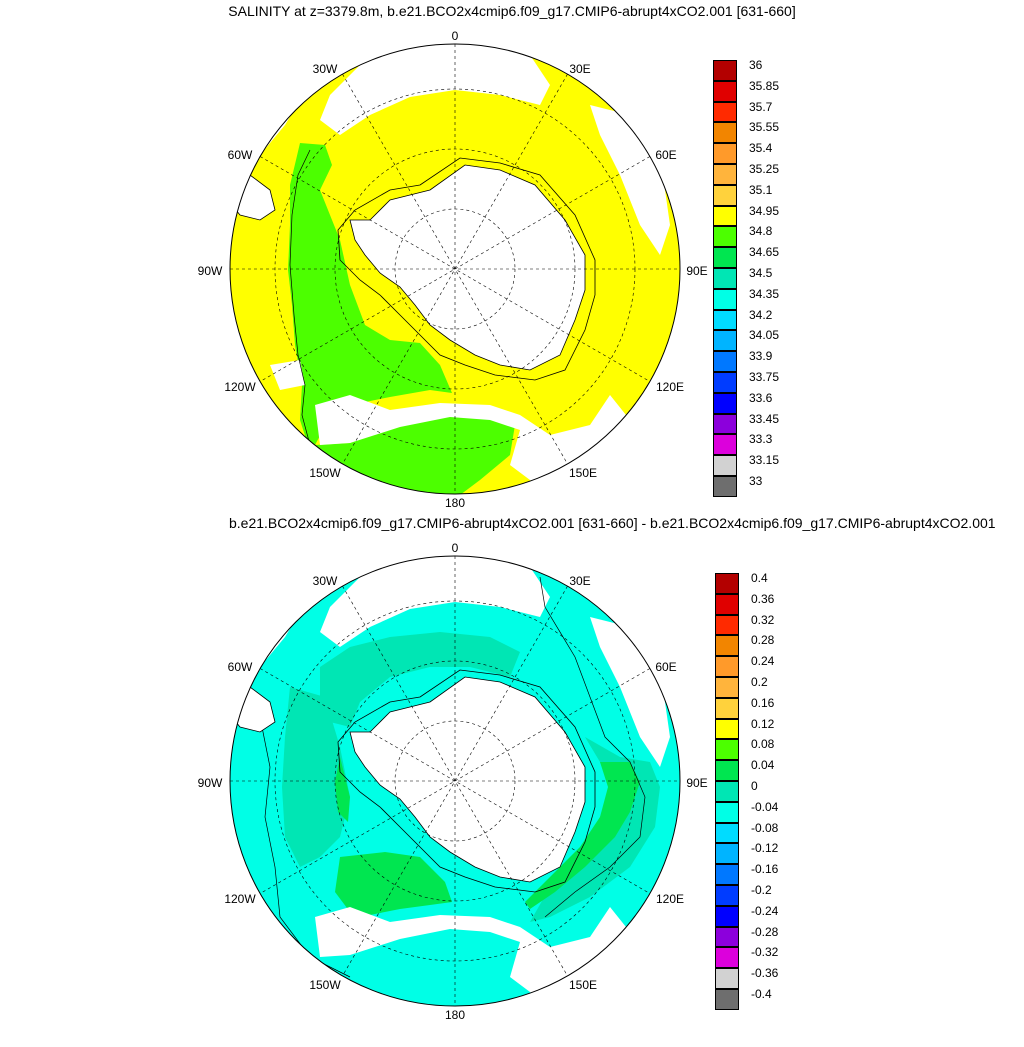  What do you see at coordinates (761, 189) in the screenshot?
I see `colorbar-tick-label: 35.1` at bounding box center [761, 189].